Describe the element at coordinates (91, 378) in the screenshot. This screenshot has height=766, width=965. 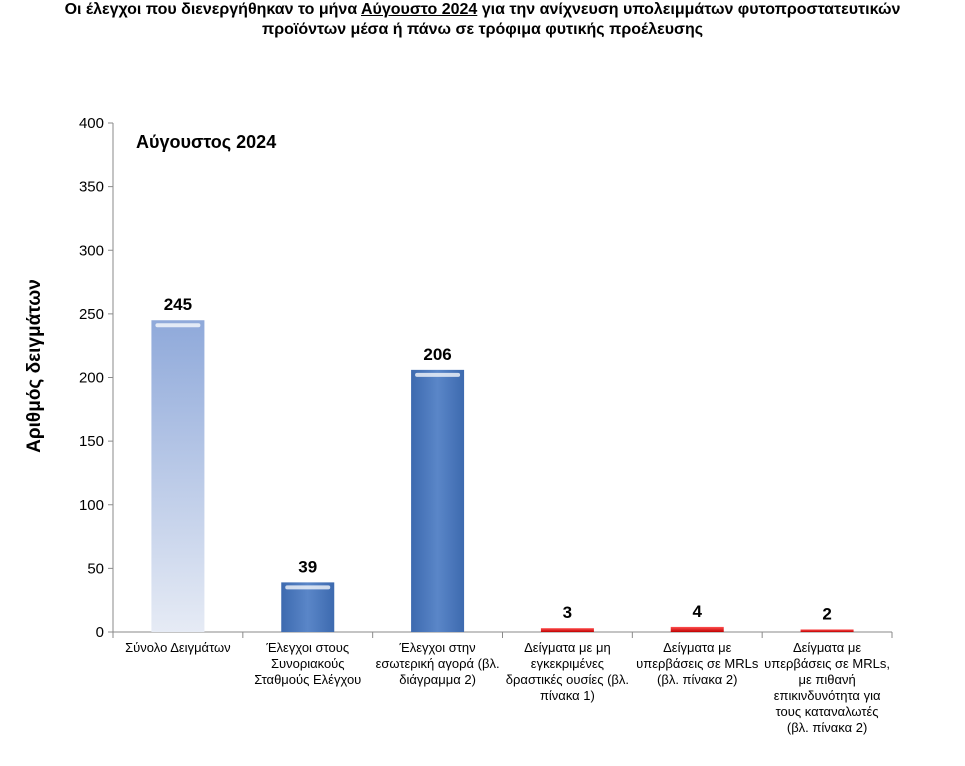
I see `y-tick-label: 200` at that location.